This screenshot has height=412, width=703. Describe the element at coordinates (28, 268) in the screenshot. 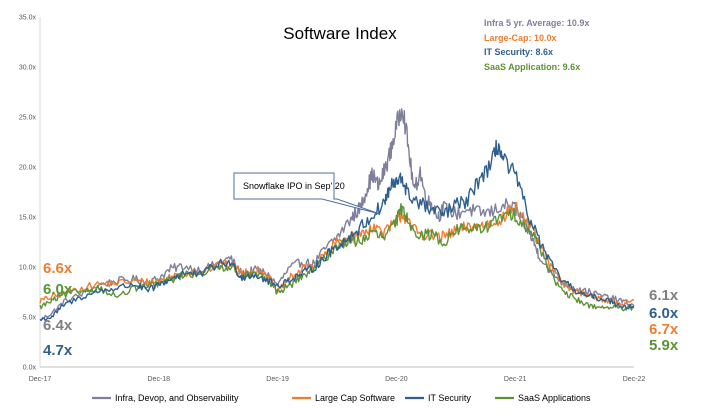

I see `y-tick-label: 10.0x` at that location.